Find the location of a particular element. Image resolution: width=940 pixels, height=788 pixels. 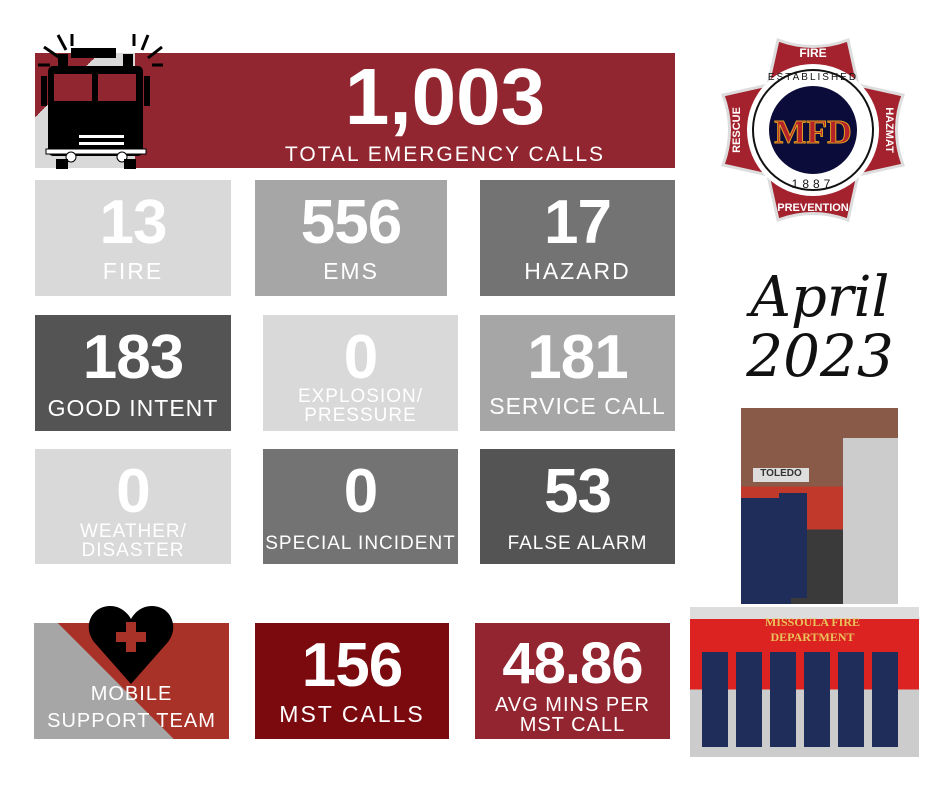

photo-crew-with-engine: TOLEDO is located at coordinates (819, 506).